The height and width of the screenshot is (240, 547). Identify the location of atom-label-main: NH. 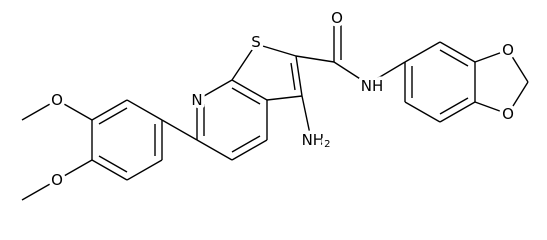
(313, 140).